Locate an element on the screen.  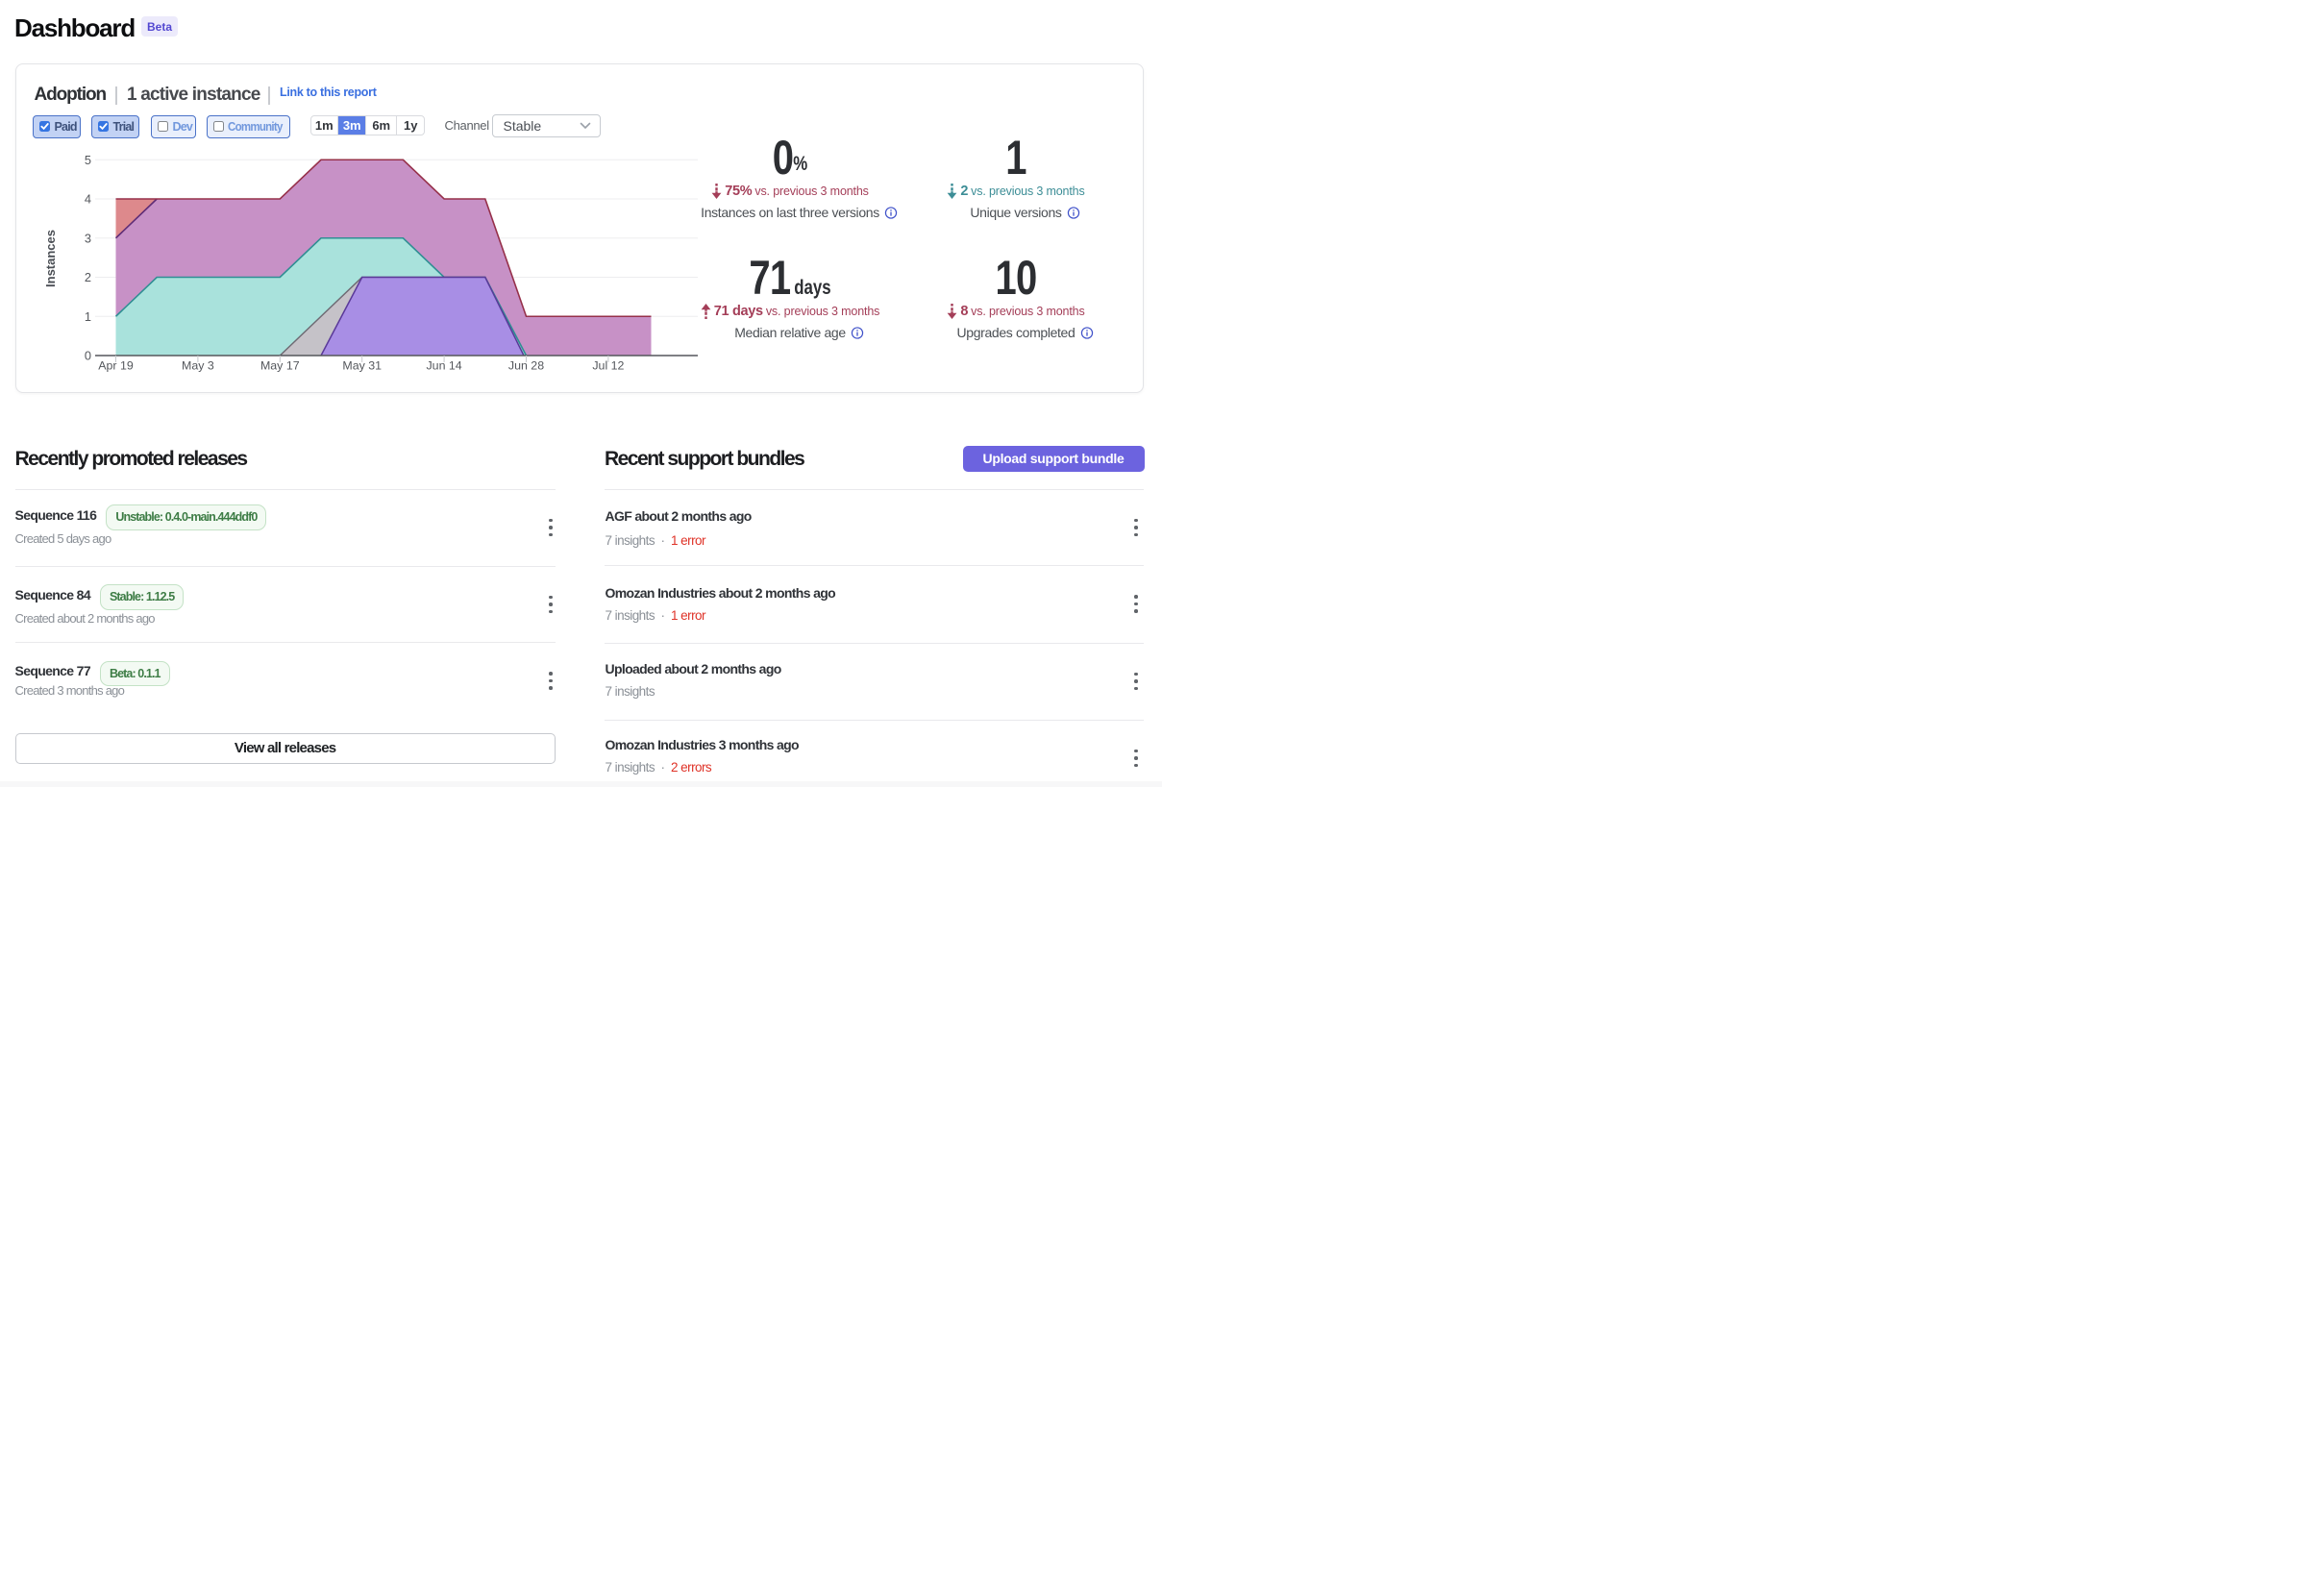
svg-text: May 17 is located at coordinates (280, 366).